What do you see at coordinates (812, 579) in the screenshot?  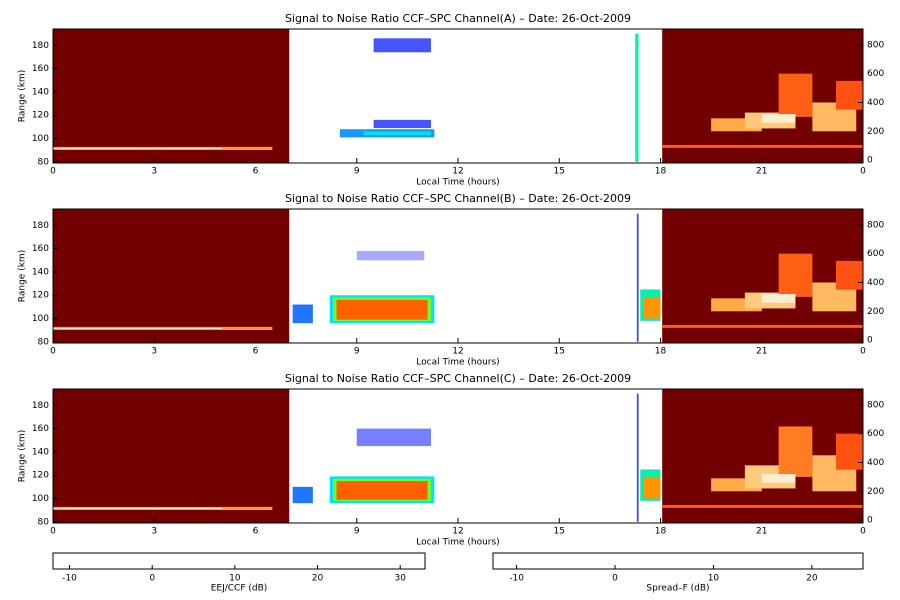 I see `colorbar-tick-label: 20` at bounding box center [812, 579].